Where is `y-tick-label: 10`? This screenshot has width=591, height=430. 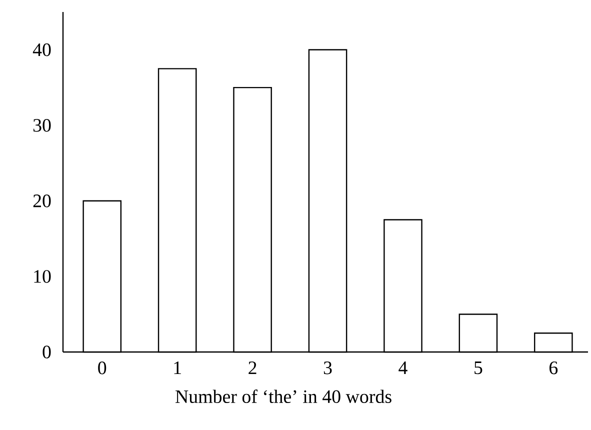 y-tick-label: 10 is located at coordinates (42, 276).